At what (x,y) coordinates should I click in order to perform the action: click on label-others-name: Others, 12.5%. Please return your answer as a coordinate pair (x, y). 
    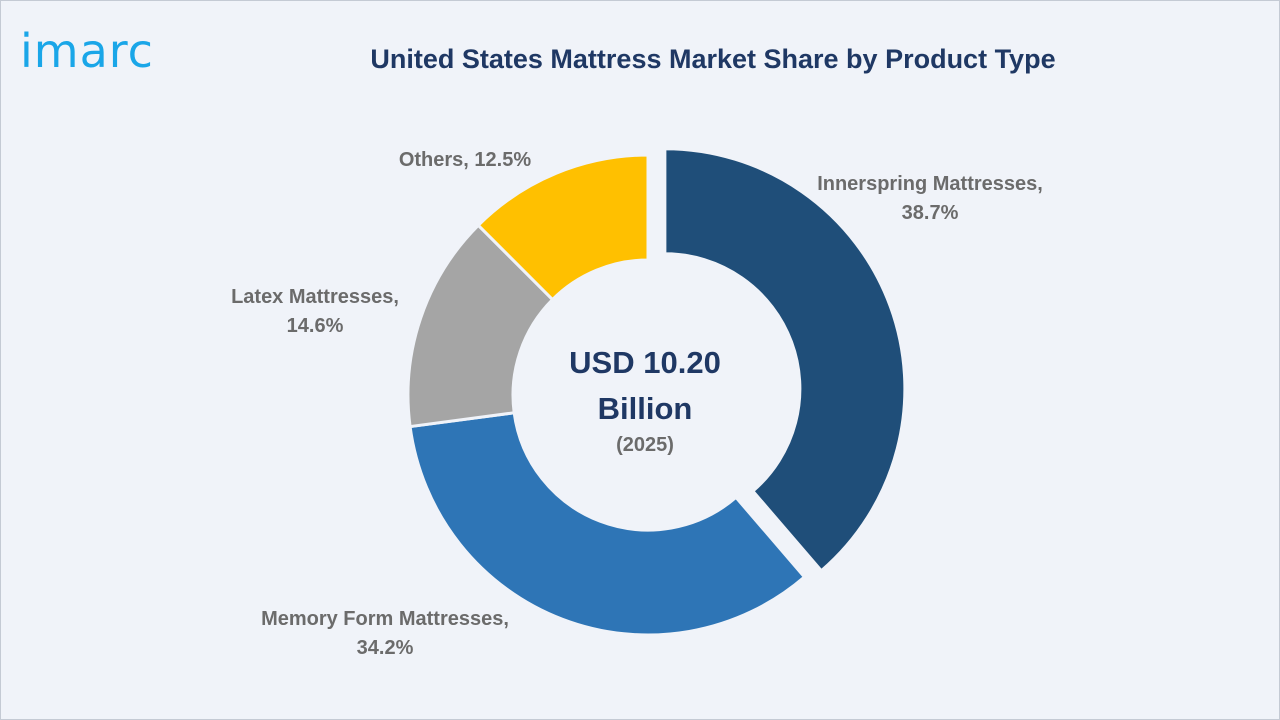
    Looking at the image, I should click on (465, 160).